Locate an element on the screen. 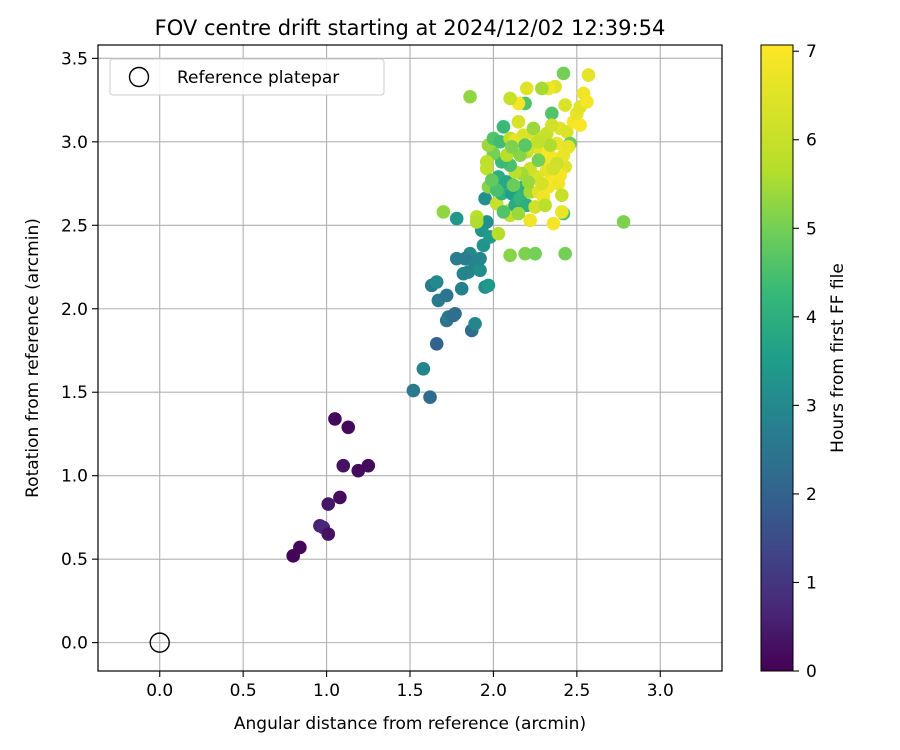  colorbar-tick-label: 2 is located at coordinates (811, 495).